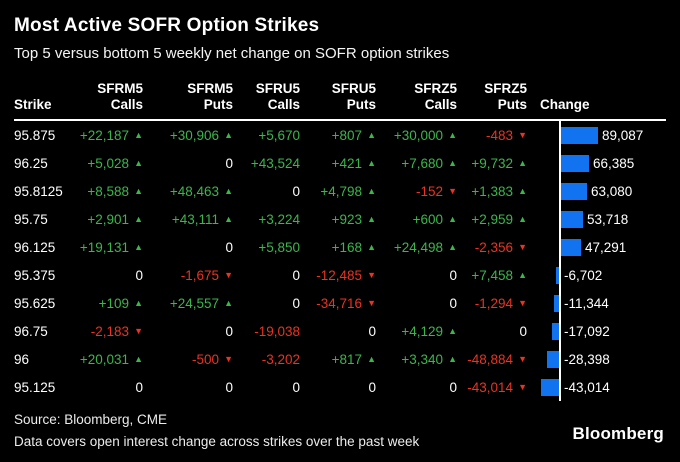  Describe the element at coordinates (104, 247) in the screenshot. I see `value-text: +19,131` at that location.